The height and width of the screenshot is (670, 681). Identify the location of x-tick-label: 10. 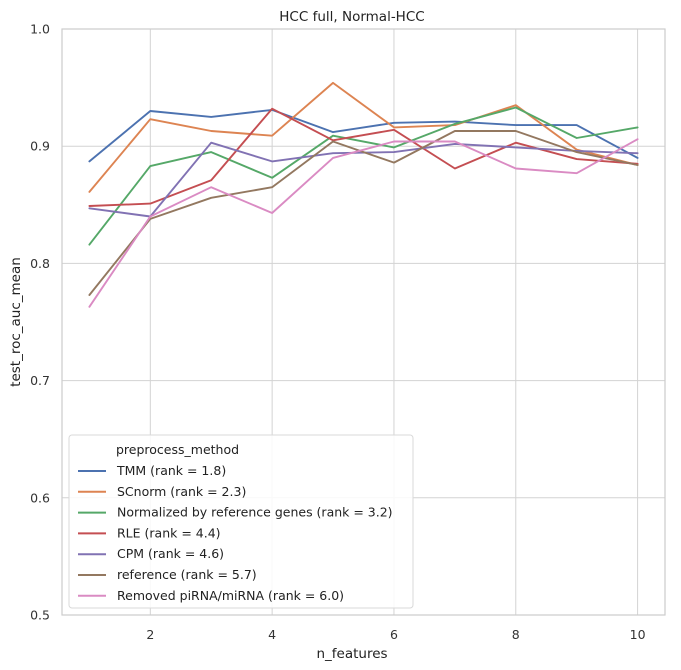
(638, 634).